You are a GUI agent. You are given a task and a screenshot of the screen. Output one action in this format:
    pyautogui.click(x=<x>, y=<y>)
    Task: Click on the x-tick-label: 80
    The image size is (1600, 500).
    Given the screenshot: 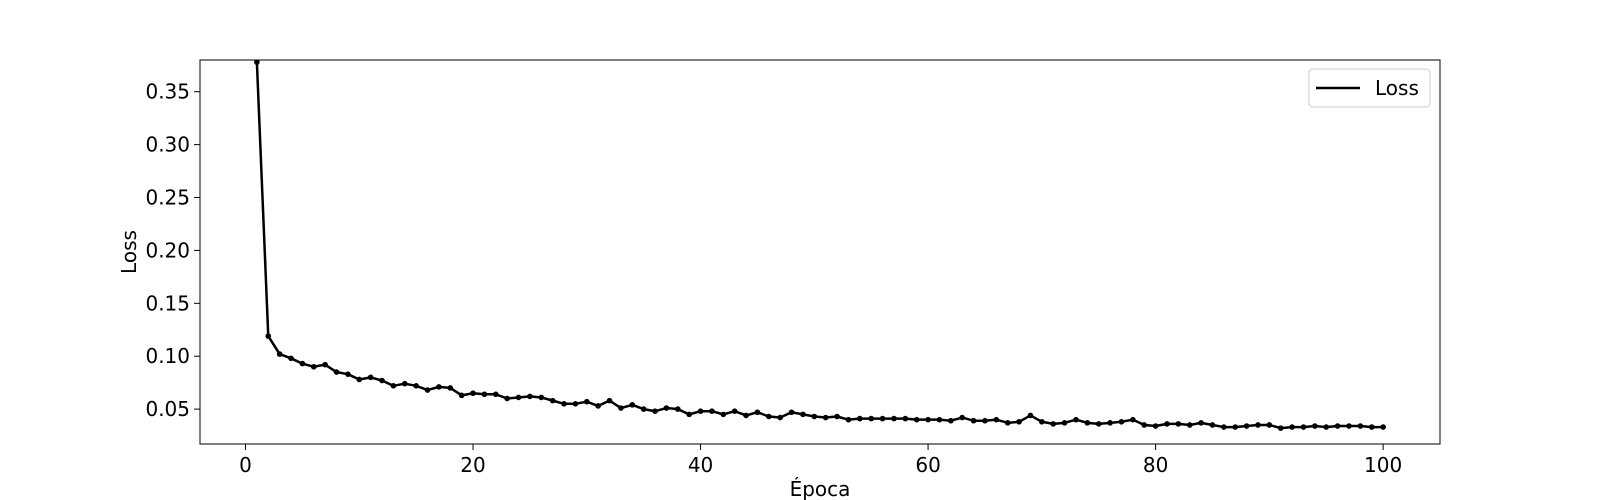 What is the action you would take?
    pyautogui.click(x=1155, y=465)
    